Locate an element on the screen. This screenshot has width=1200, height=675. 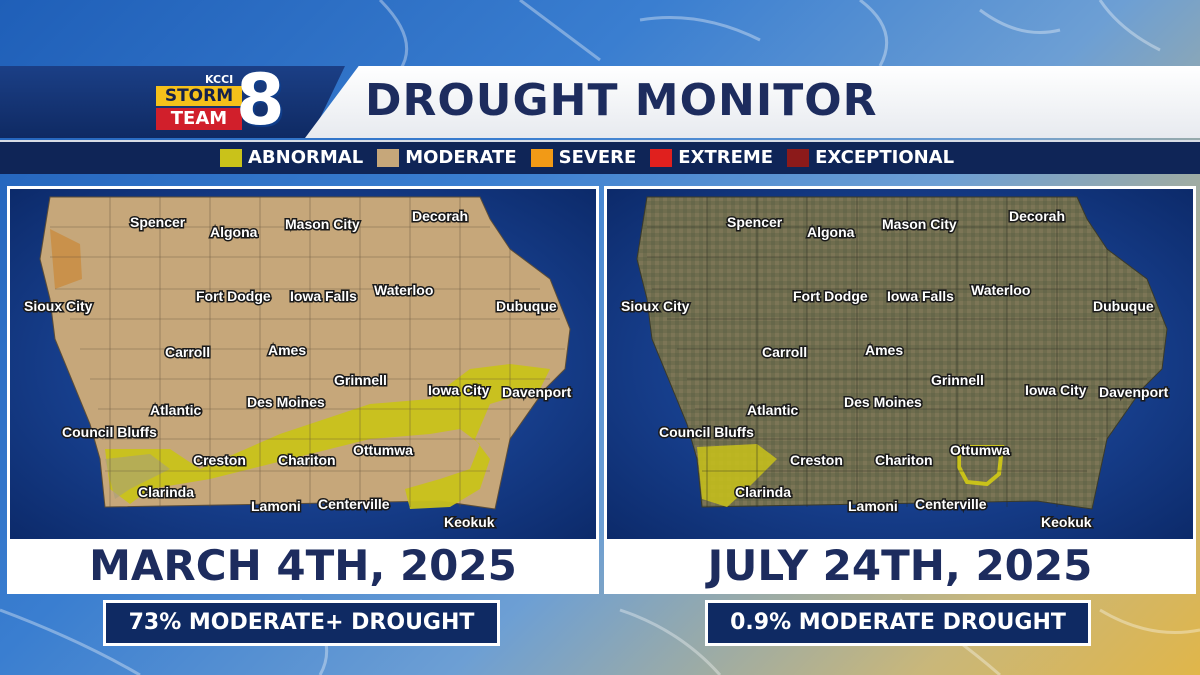
legend-list: ABNORMAL MODERATE SEVERE EXTREME EXCEPTIONAL is located at coordinates (587, 157).